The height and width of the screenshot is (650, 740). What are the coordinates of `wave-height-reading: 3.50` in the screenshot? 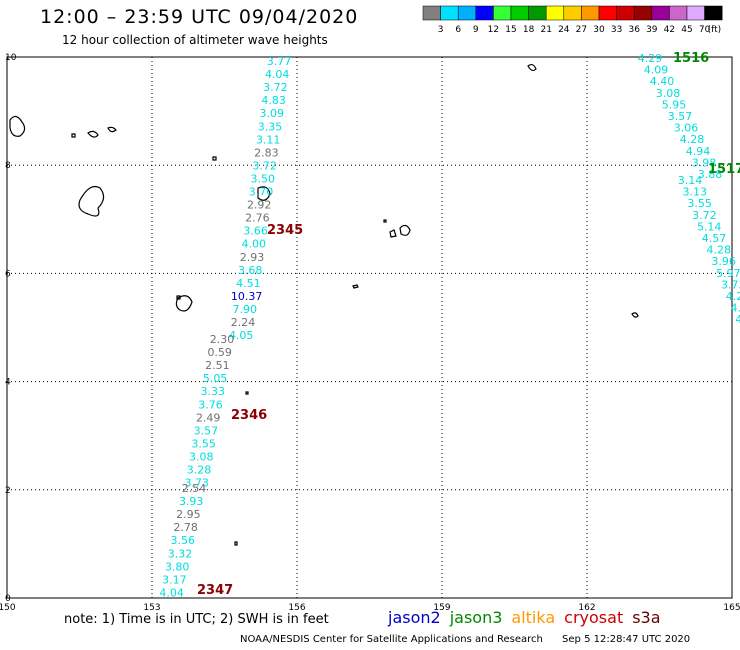 It's located at (263, 178).